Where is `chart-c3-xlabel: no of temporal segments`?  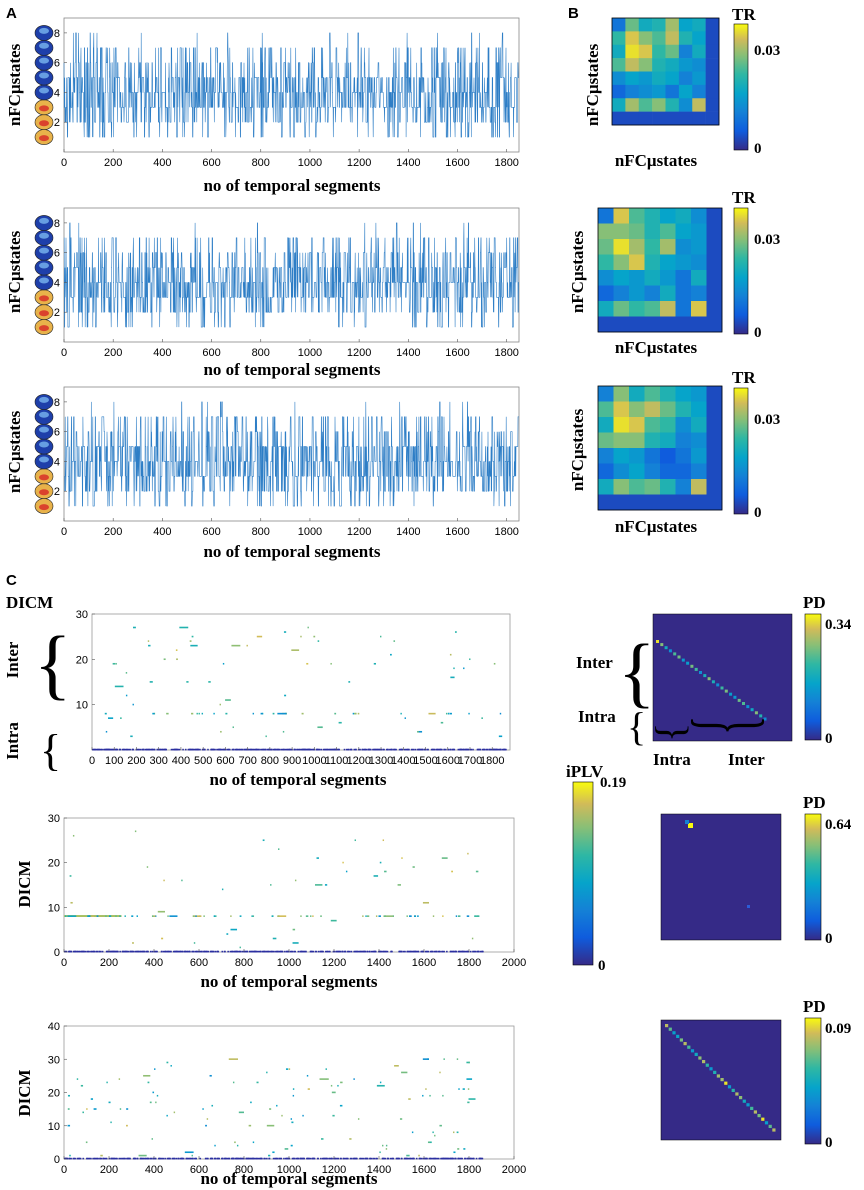
chart-c3-xlabel: no of temporal segments is located at coordinates (288, 1178).